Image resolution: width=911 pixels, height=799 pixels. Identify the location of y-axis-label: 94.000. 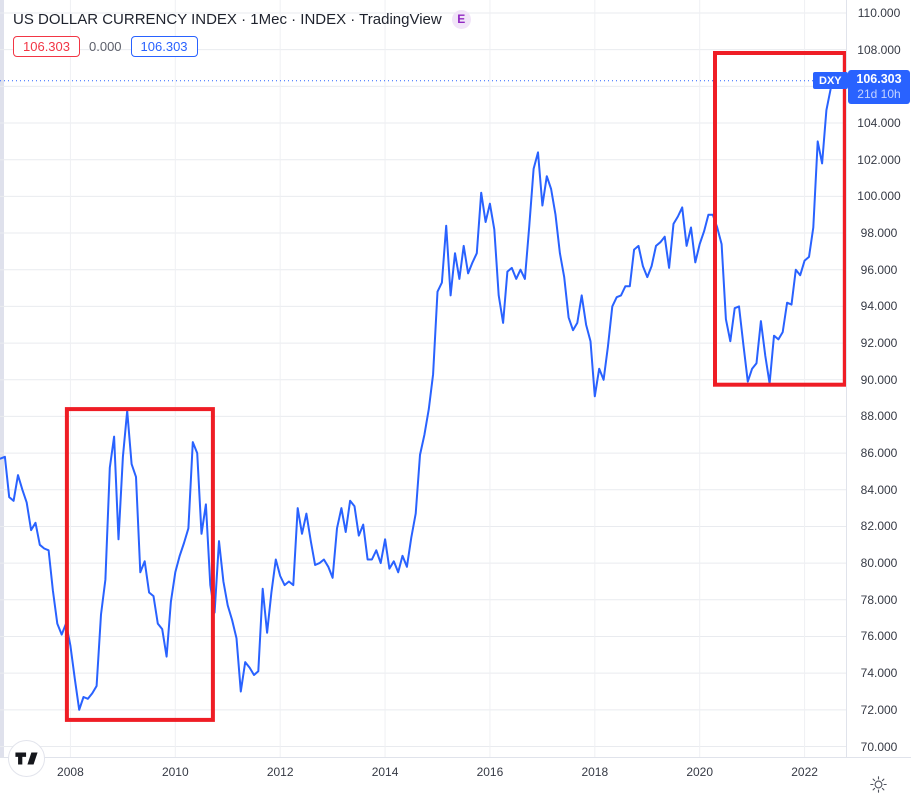
(879, 306).